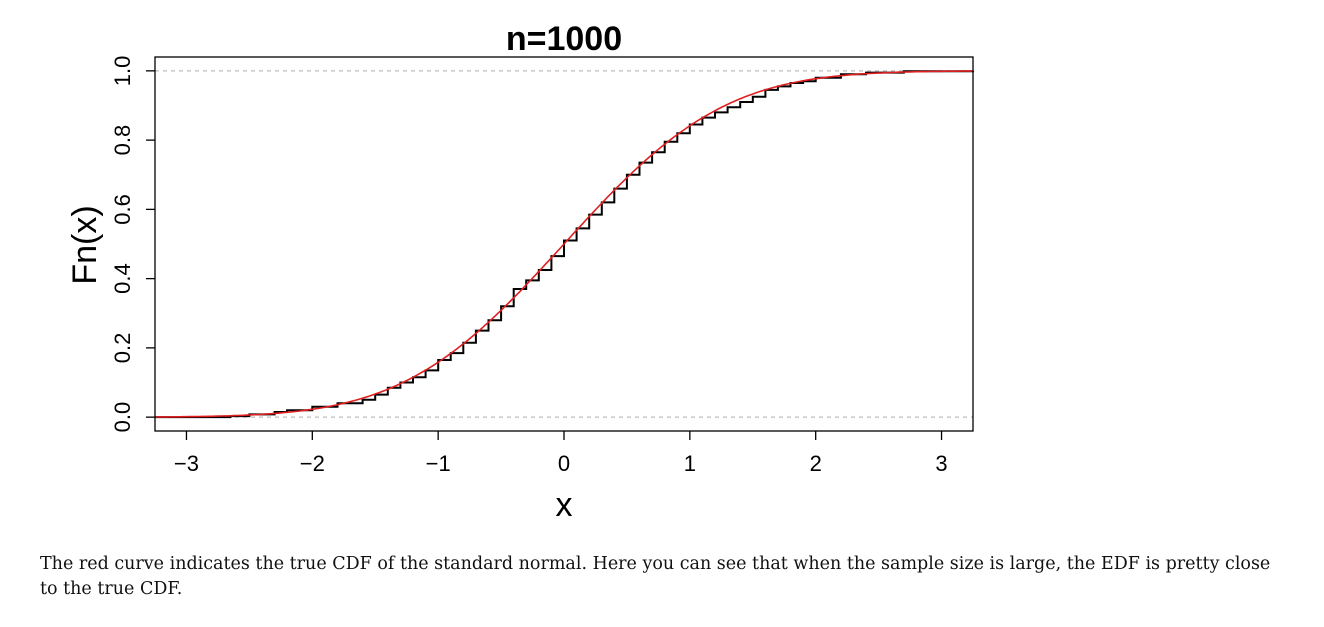 The height and width of the screenshot is (627, 1324). What do you see at coordinates (690, 463) in the screenshot?
I see `x-tick-label-4: 1` at bounding box center [690, 463].